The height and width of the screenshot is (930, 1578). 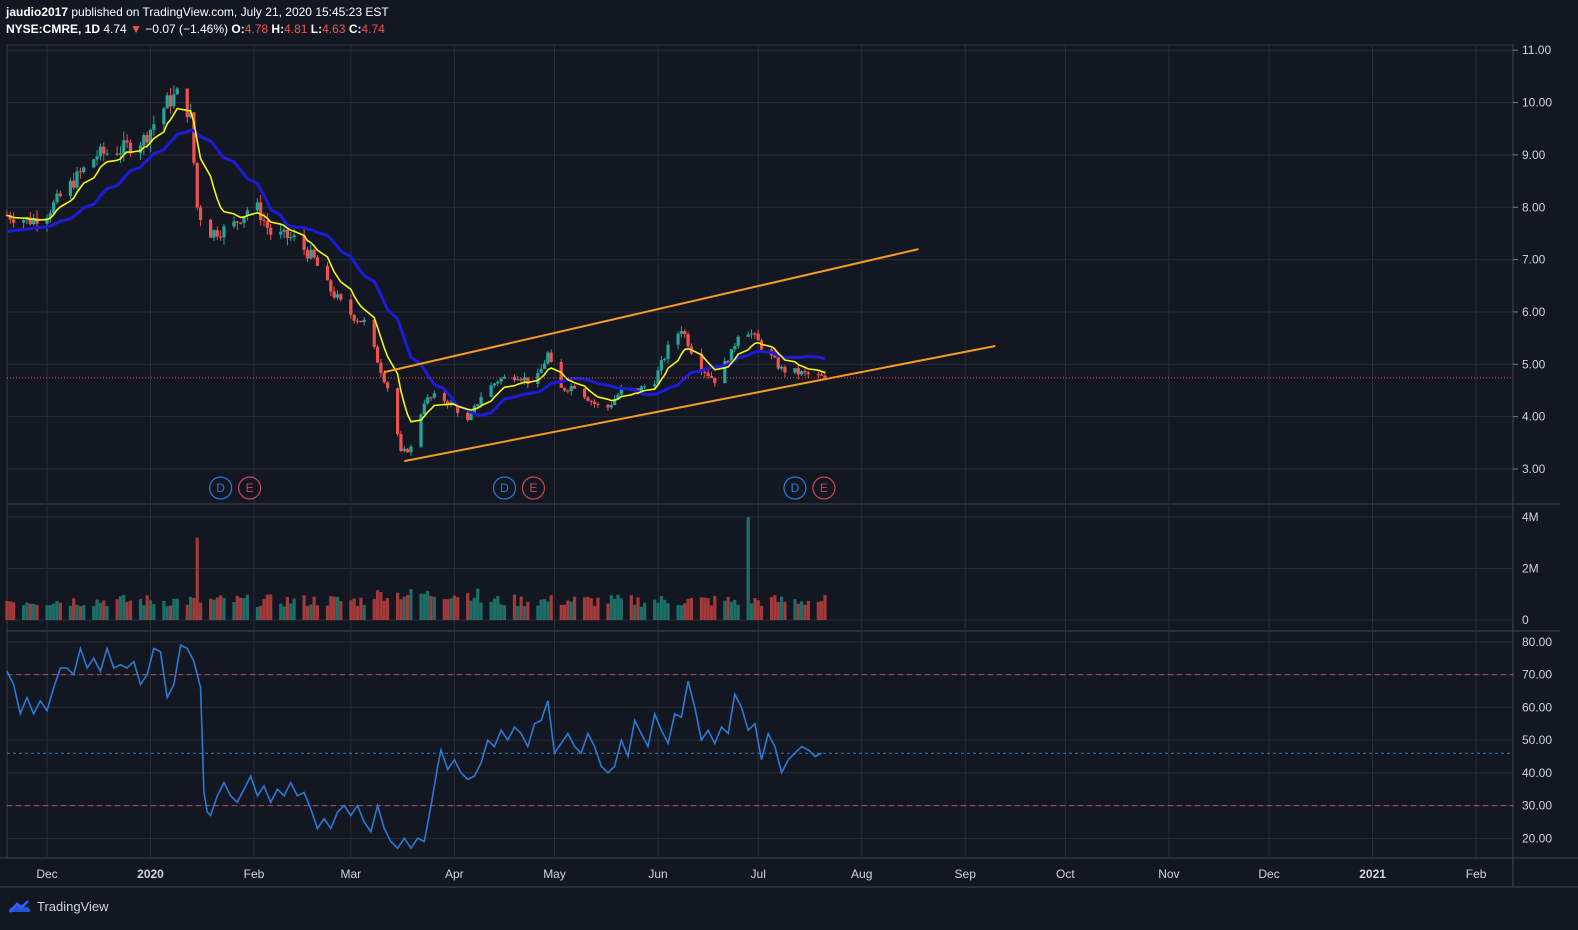 What do you see at coordinates (136, 29) in the screenshot?
I see `change-down-icon: ▼` at bounding box center [136, 29].